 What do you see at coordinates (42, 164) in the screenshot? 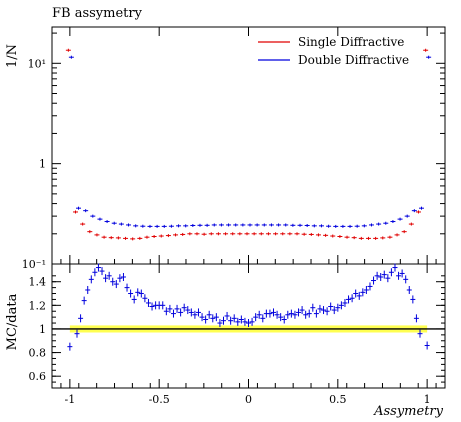
I see `y-tick-label: 1` at bounding box center [42, 164].